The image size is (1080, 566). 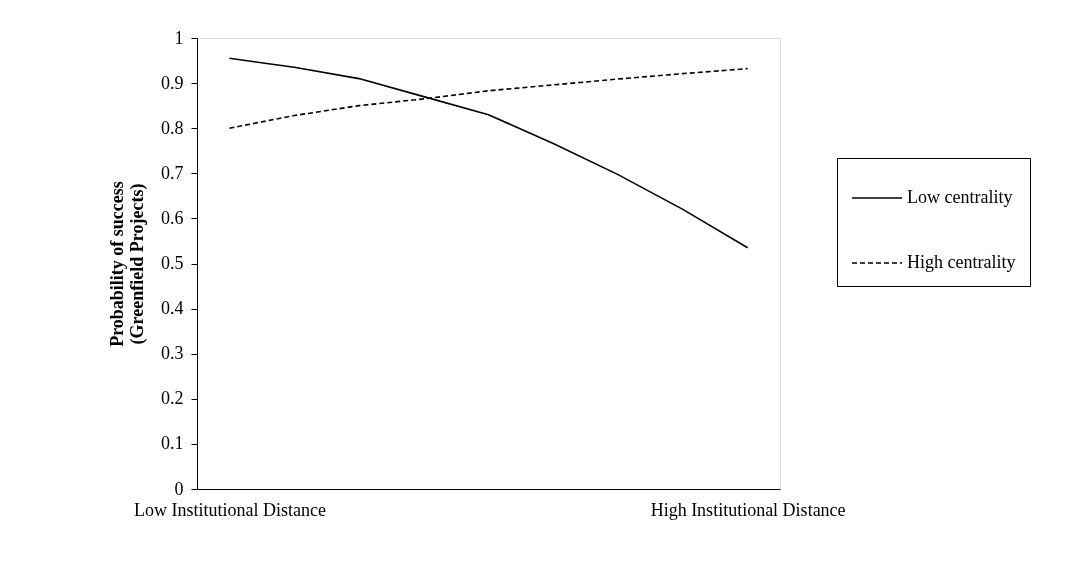 What do you see at coordinates (172, 398) in the screenshot?
I see `y-tick-label: 0.2` at bounding box center [172, 398].